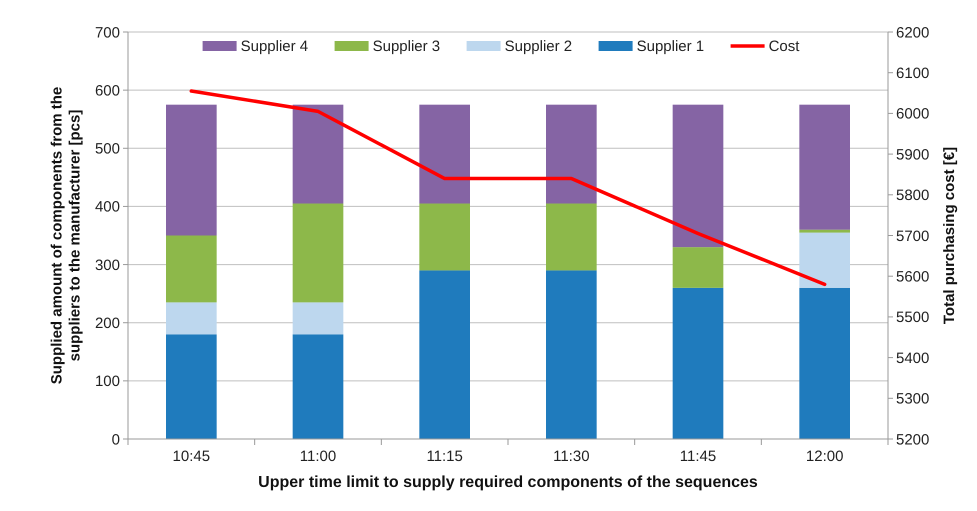  What do you see at coordinates (107, 207) in the screenshot?
I see `y-tick-label: 400` at bounding box center [107, 207].